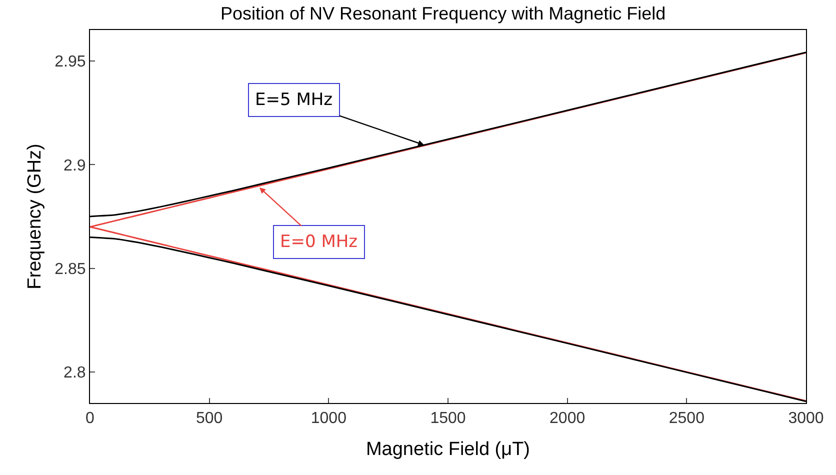  Describe the element at coordinates (90, 419) in the screenshot. I see `x-tick-label: 0` at that location.